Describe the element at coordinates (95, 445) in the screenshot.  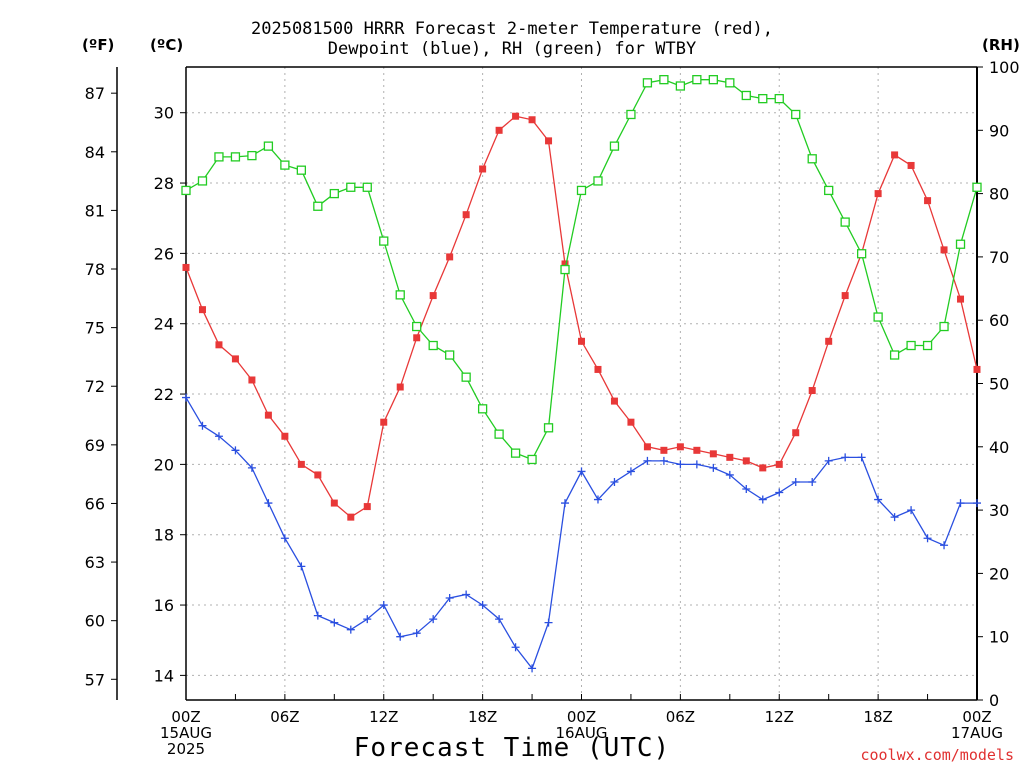
I see `fahrenheit-tick-label: 69` at that location.